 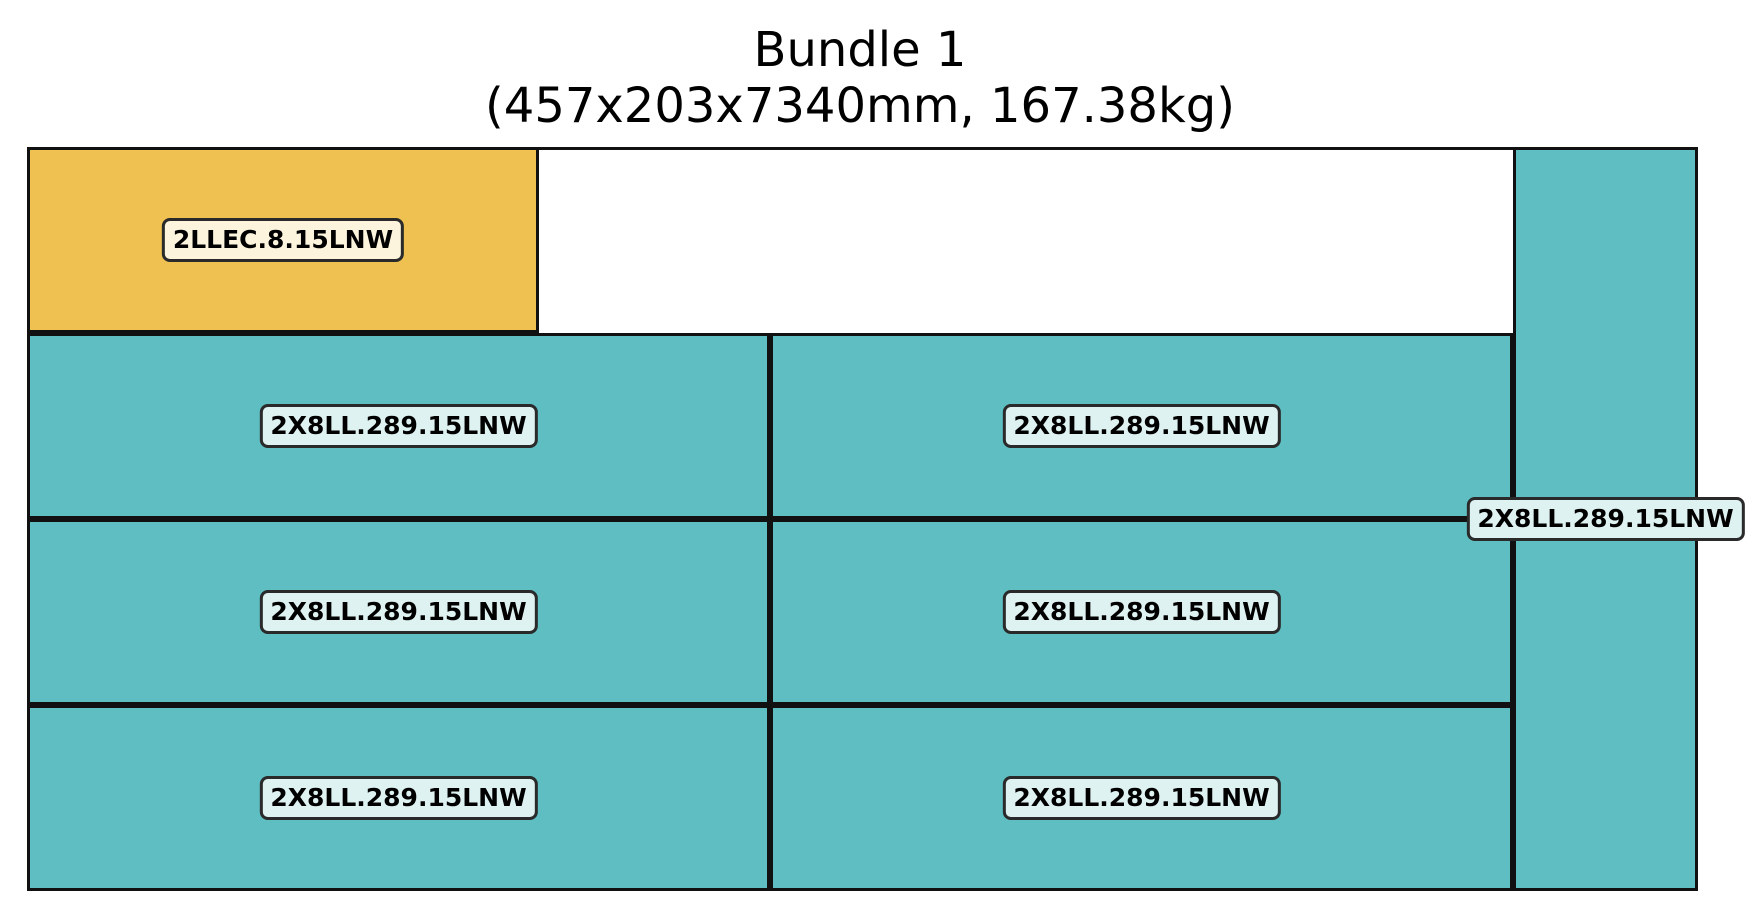 I want to click on diagram-subtitle: (457x203x7340mm, 167.38kg), so click(x=860, y=106).